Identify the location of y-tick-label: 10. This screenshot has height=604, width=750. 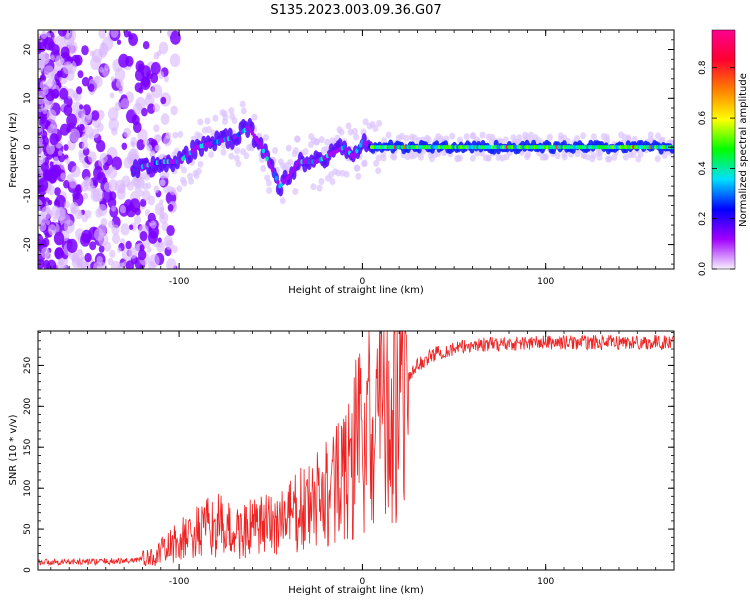
(28, 98).